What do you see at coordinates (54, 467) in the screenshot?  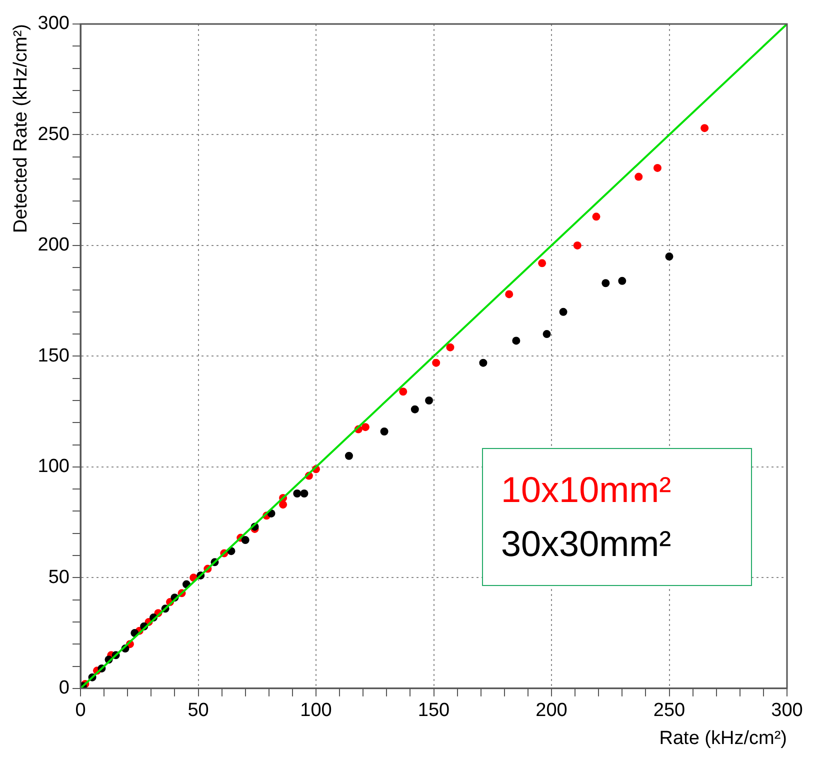 I see `y-tick-label: 100` at bounding box center [54, 467].